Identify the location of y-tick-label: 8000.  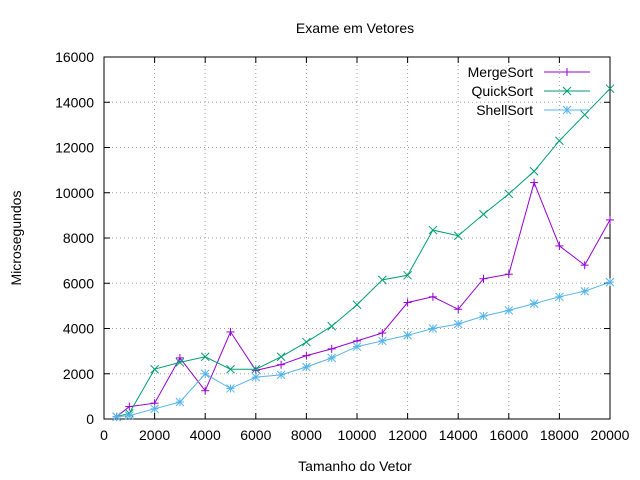
(78, 238).